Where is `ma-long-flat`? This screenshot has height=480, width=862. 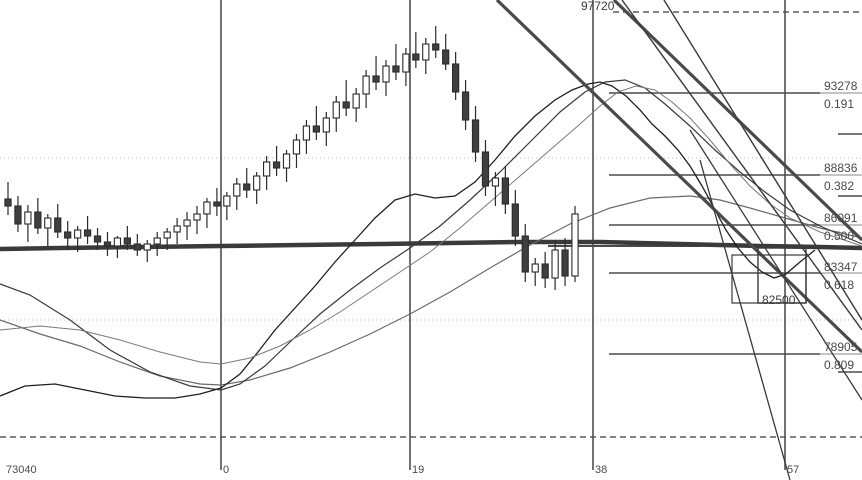
ma-long-flat is located at coordinates (431, 245).